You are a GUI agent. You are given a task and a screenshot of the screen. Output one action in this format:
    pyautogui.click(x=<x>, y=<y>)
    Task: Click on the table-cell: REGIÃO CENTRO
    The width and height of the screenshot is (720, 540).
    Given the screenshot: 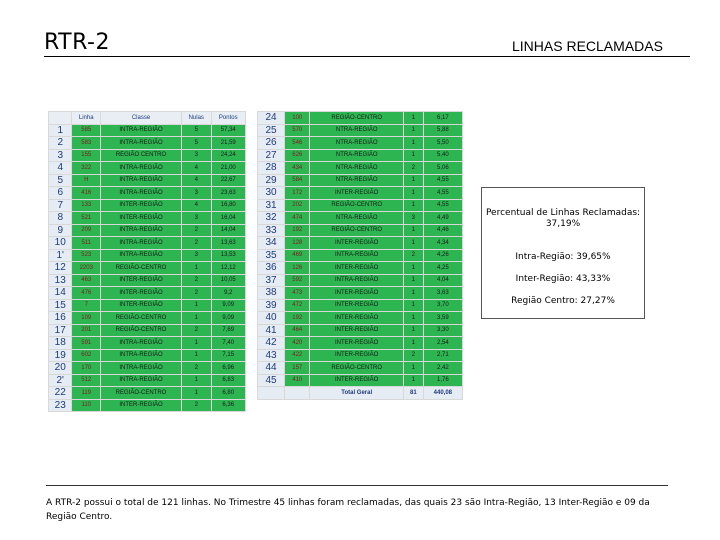 What is the action you would take?
    pyautogui.click(x=141, y=155)
    